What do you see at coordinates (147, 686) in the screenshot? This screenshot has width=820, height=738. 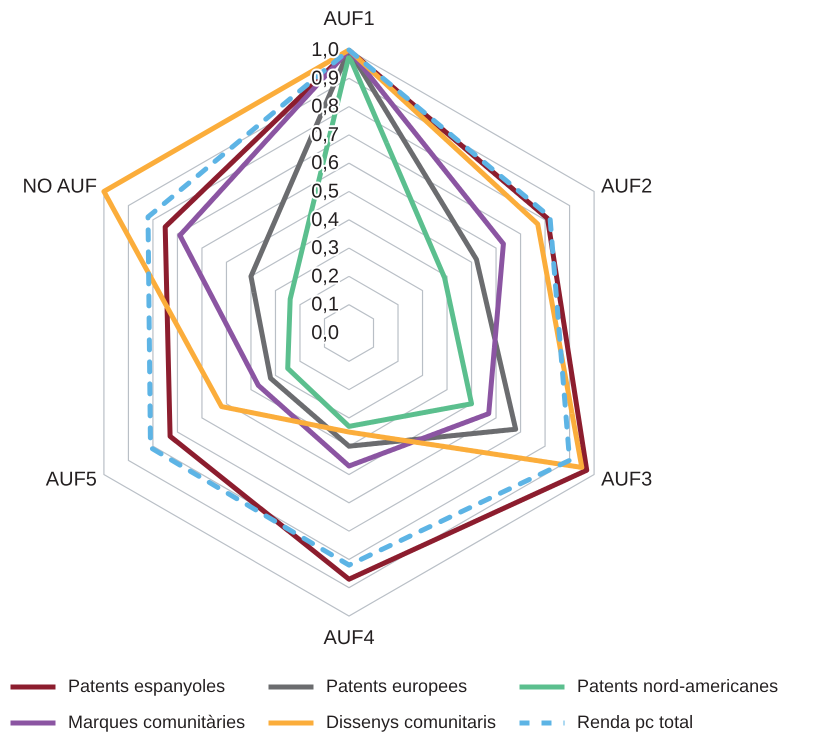 I see `legend-label: Patents espanyoles` at bounding box center [147, 686].